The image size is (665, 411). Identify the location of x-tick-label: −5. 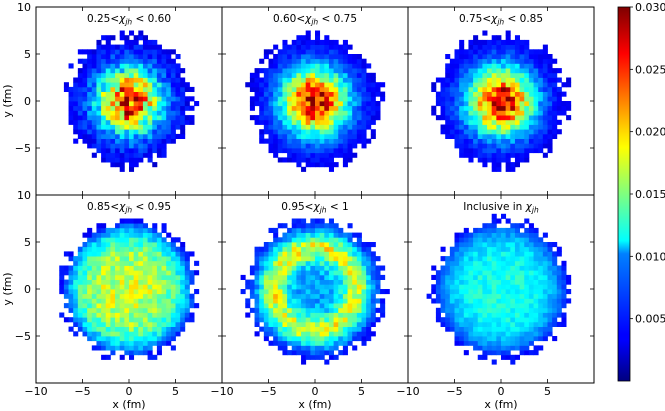
(82, 391).